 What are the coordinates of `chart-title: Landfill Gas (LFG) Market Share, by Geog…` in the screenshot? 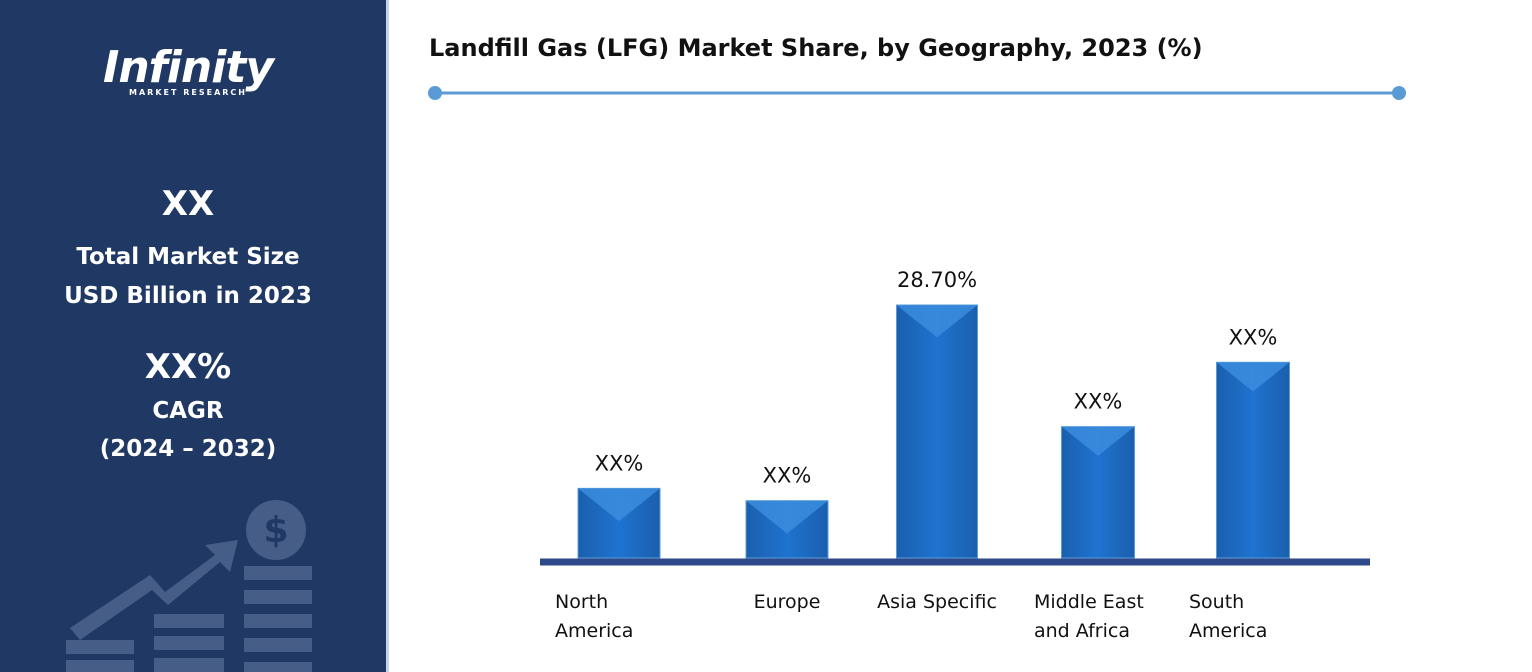 It's located at (816, 48).